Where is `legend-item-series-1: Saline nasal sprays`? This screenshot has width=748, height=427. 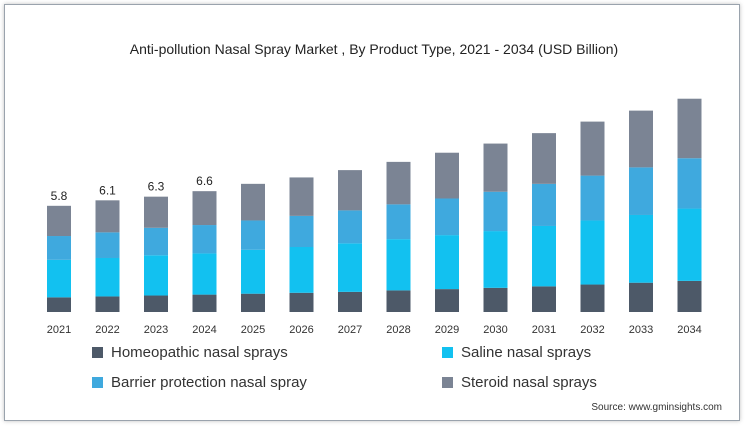
legend-item-series-1: Saline nasal sprays is located at coordinates (516, 352).